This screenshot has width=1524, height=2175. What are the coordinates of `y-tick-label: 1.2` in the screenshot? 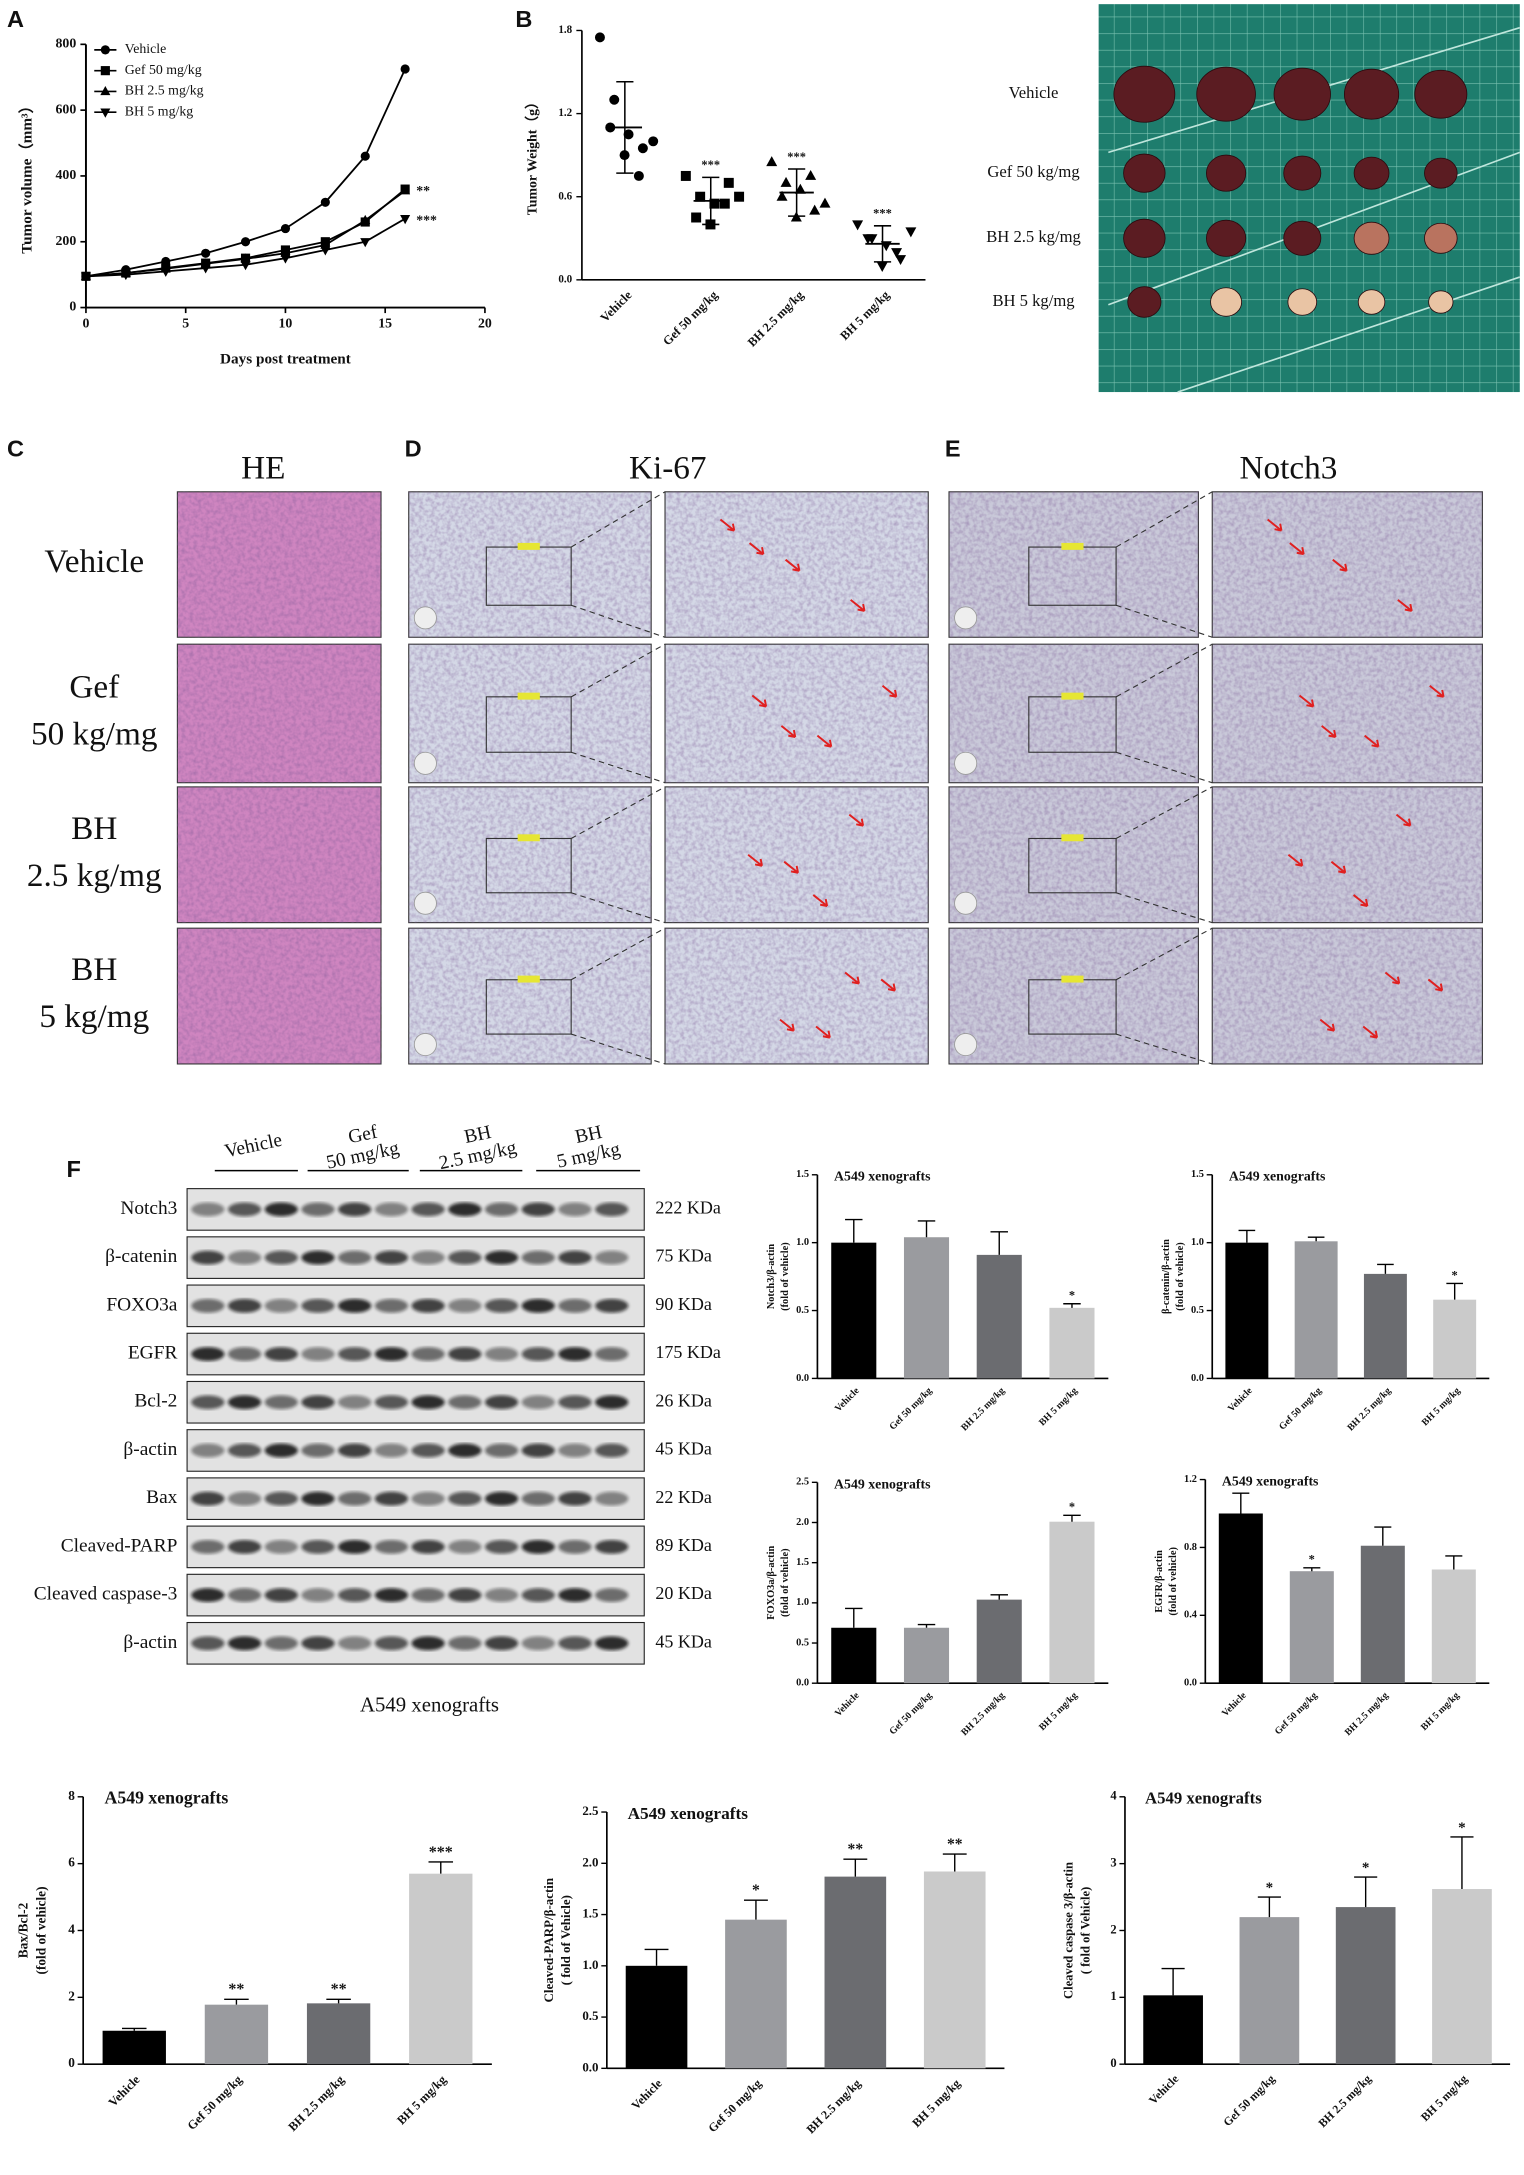 It's located at (1190, 1479).